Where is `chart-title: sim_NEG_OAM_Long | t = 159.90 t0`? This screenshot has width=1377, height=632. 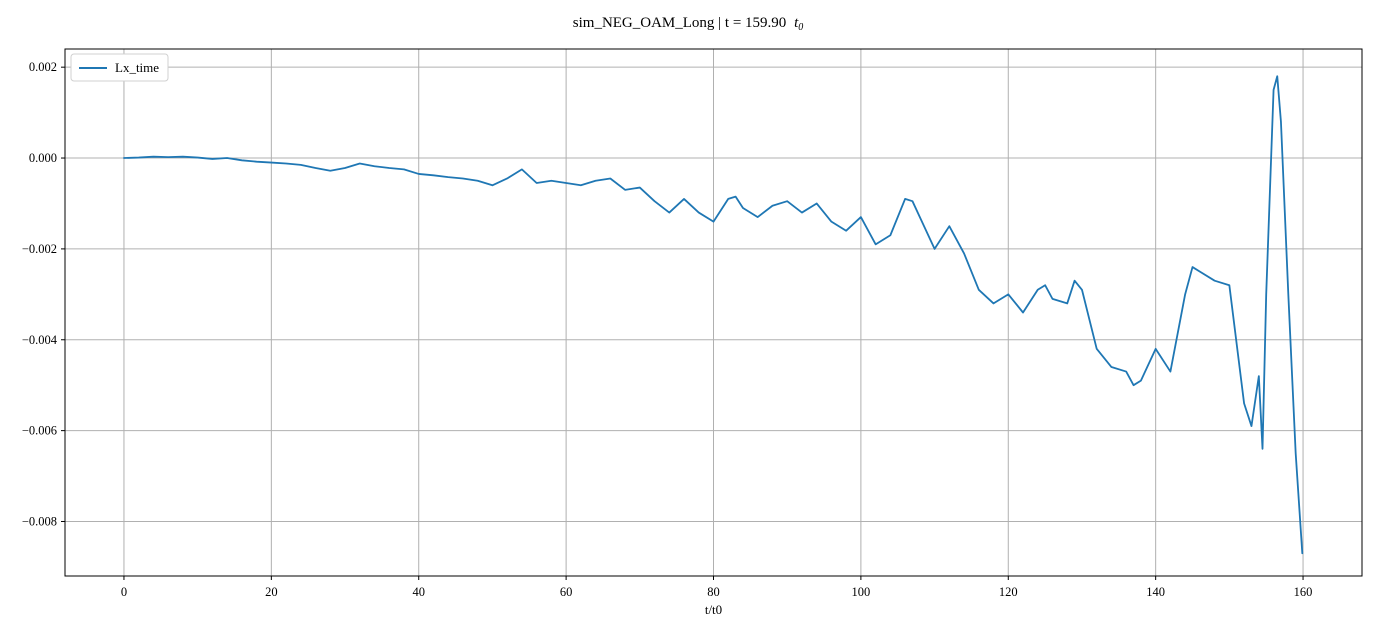 chart-title: sim_NEG_OAM_Long | t = 159.90 t0 is located at coordinates (688, 24).